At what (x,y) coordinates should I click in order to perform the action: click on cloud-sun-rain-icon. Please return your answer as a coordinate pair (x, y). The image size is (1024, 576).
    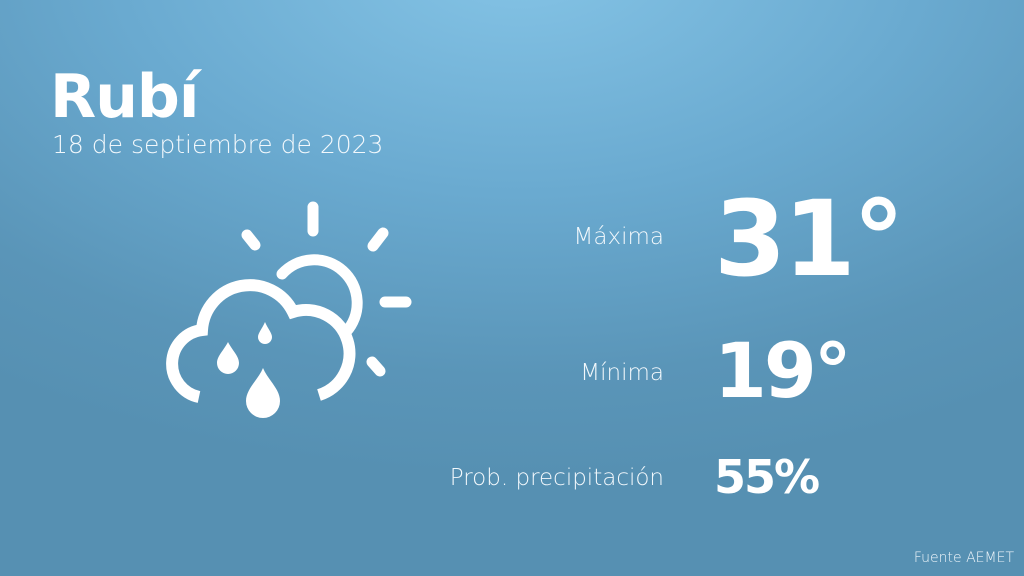
    Looking at the image, I should click on (289, 309).